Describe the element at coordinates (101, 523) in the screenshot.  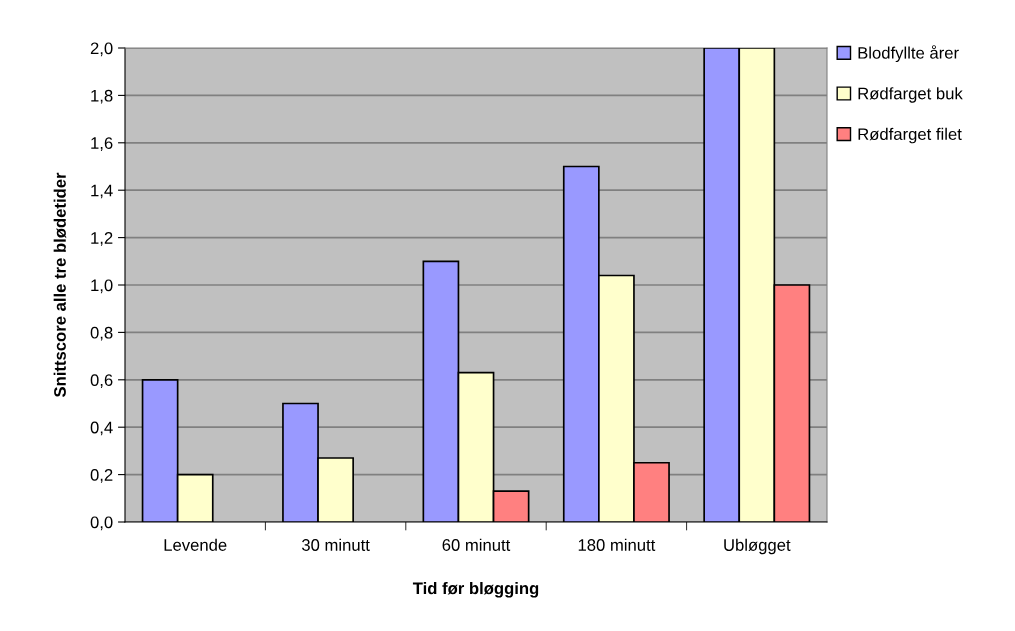
I see `y-tick-label: 0,0` at that location.